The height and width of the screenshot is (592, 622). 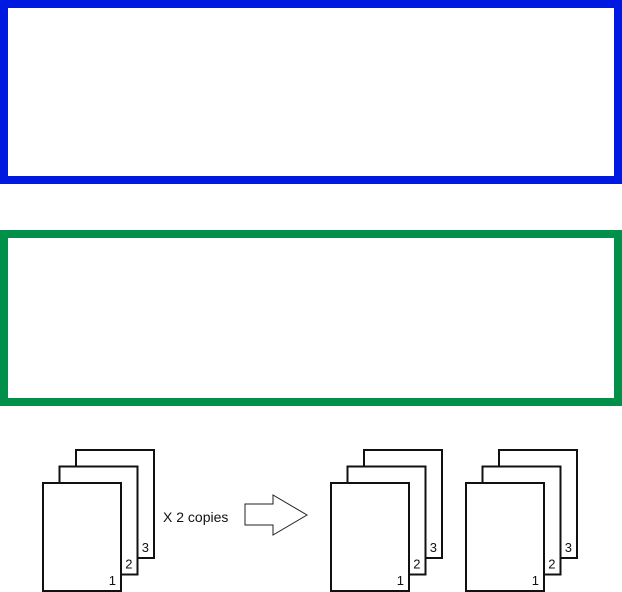 I want to click on copies-label: X 2 copies, so click(x=195, y=517).